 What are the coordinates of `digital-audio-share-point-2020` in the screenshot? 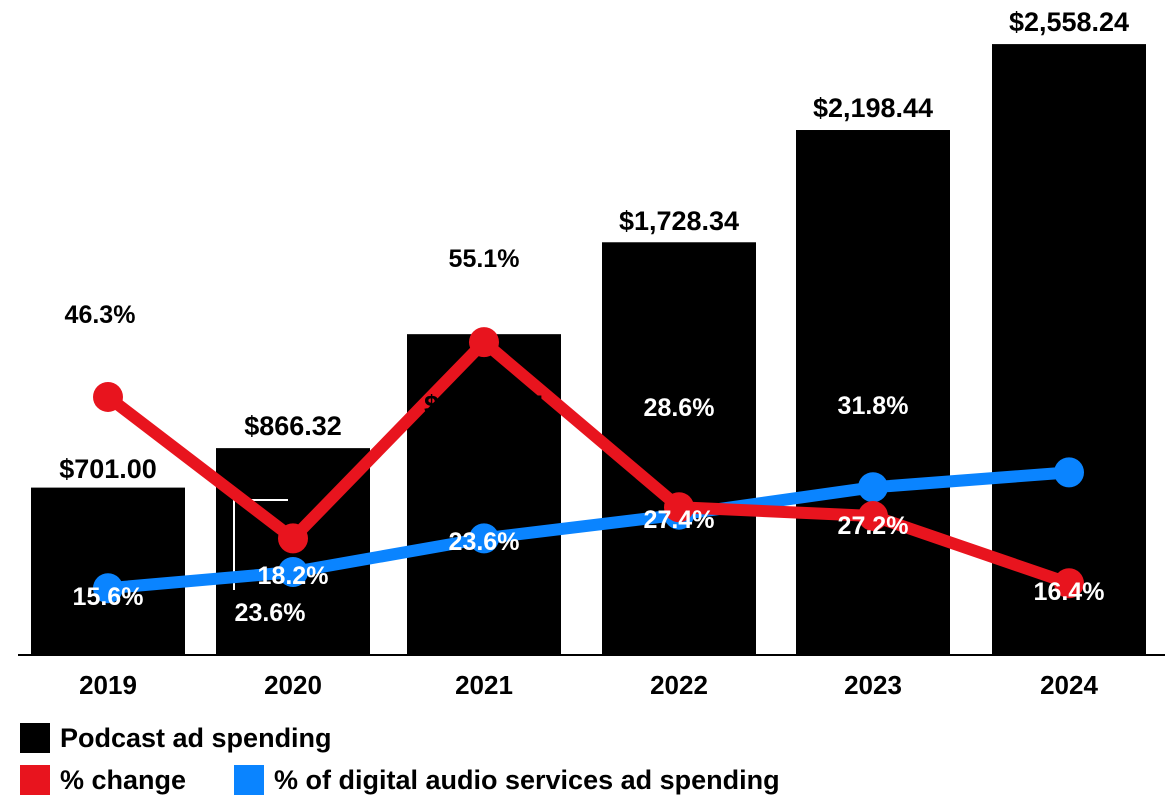 It's located at (293, 572).